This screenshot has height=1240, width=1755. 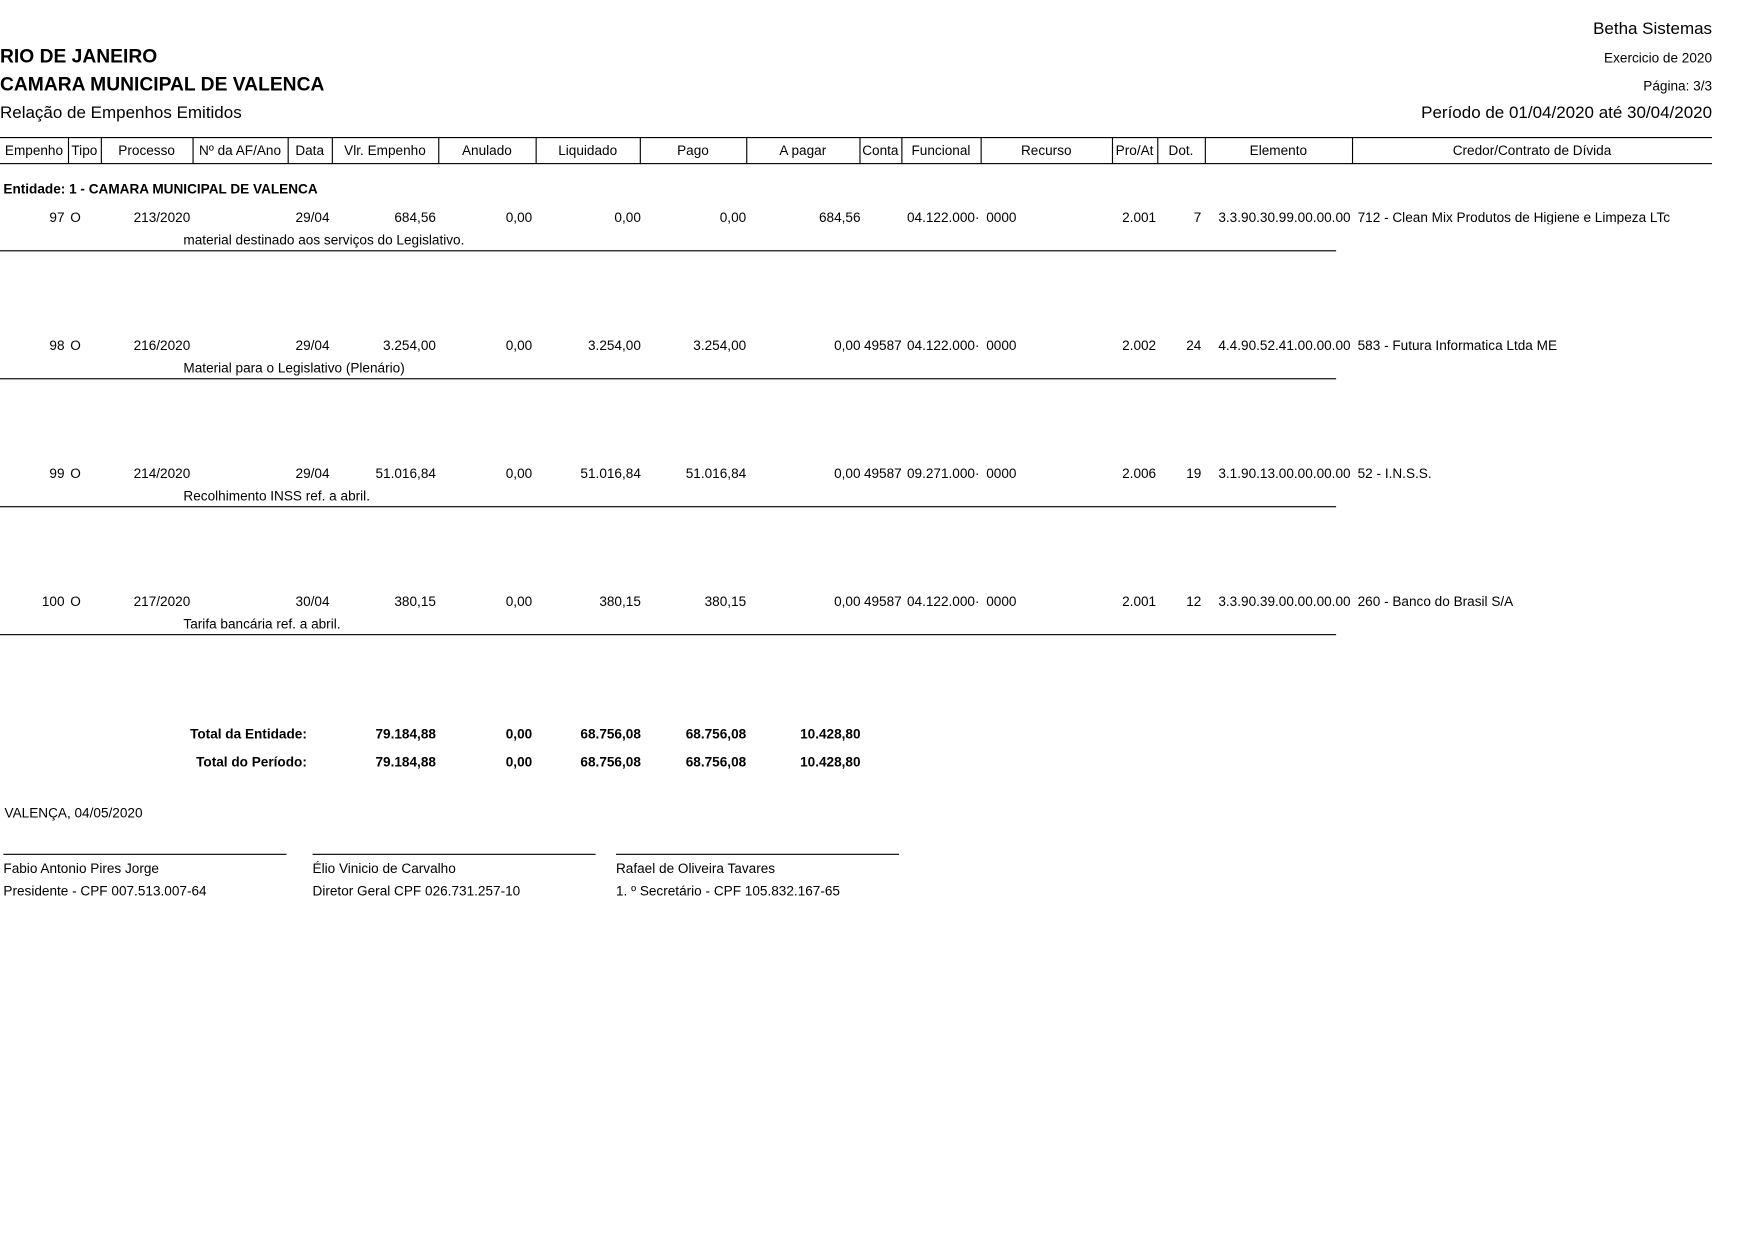 What do you see at coordinates (312, 601) in the screenshot?
I see `data: 30/04` at bounding box center [312, 601].